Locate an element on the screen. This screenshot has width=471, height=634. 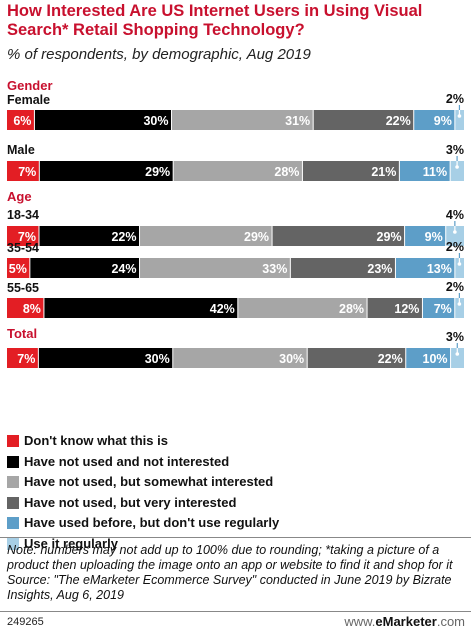
row-label: 18-34 is located at coordinates (23, 215).